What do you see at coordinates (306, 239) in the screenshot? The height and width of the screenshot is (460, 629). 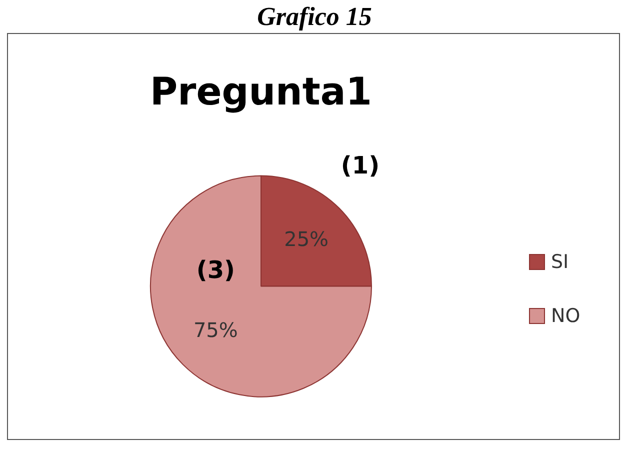 I see `data-label: 25%` at bounding box center [306, 239].